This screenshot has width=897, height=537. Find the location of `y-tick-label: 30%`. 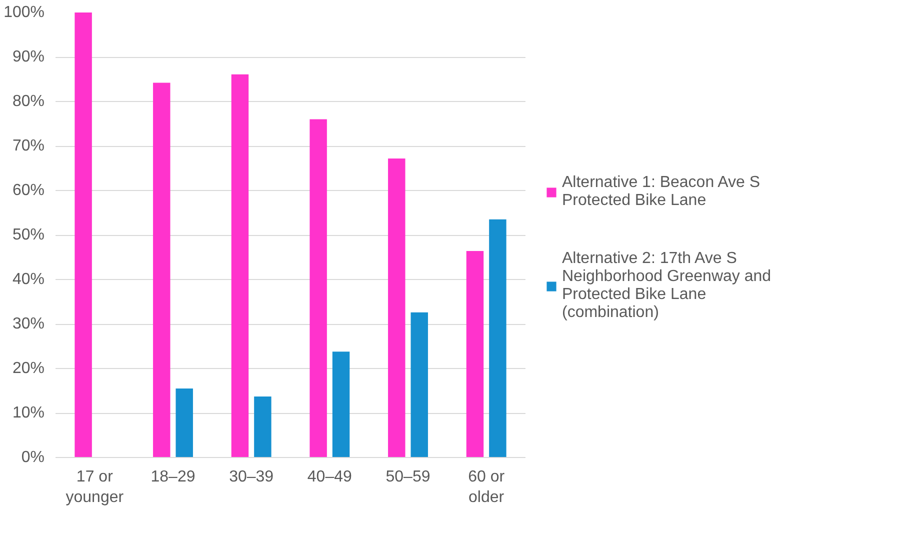

y-tick-label: 30% is located at coordinates (28, 324).